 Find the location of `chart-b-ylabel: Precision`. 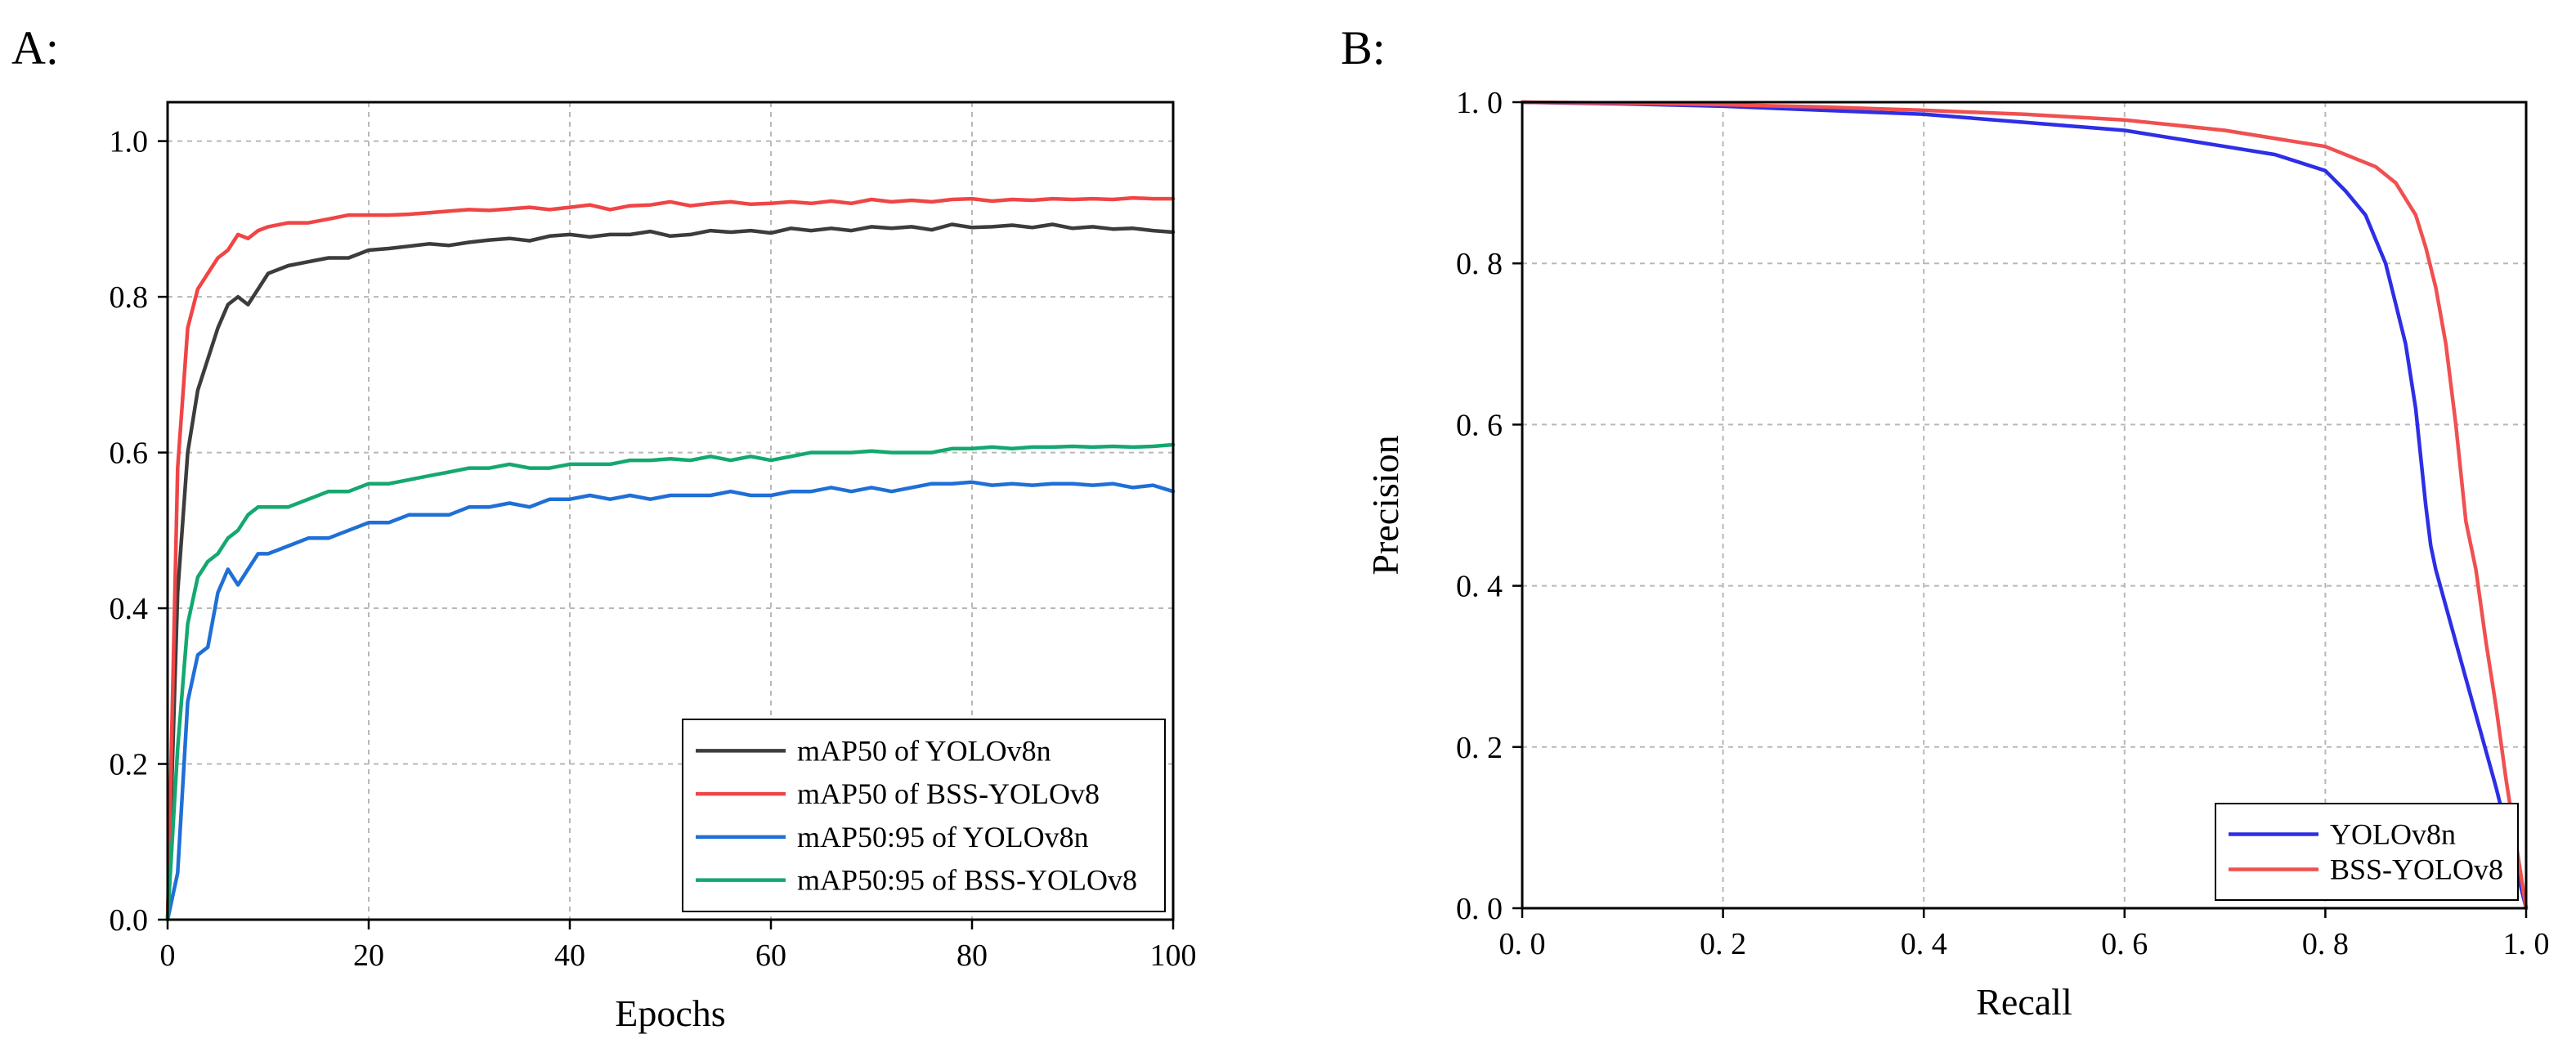

chart-b-ylabel: Precision is located at coordinates (1385, 505).